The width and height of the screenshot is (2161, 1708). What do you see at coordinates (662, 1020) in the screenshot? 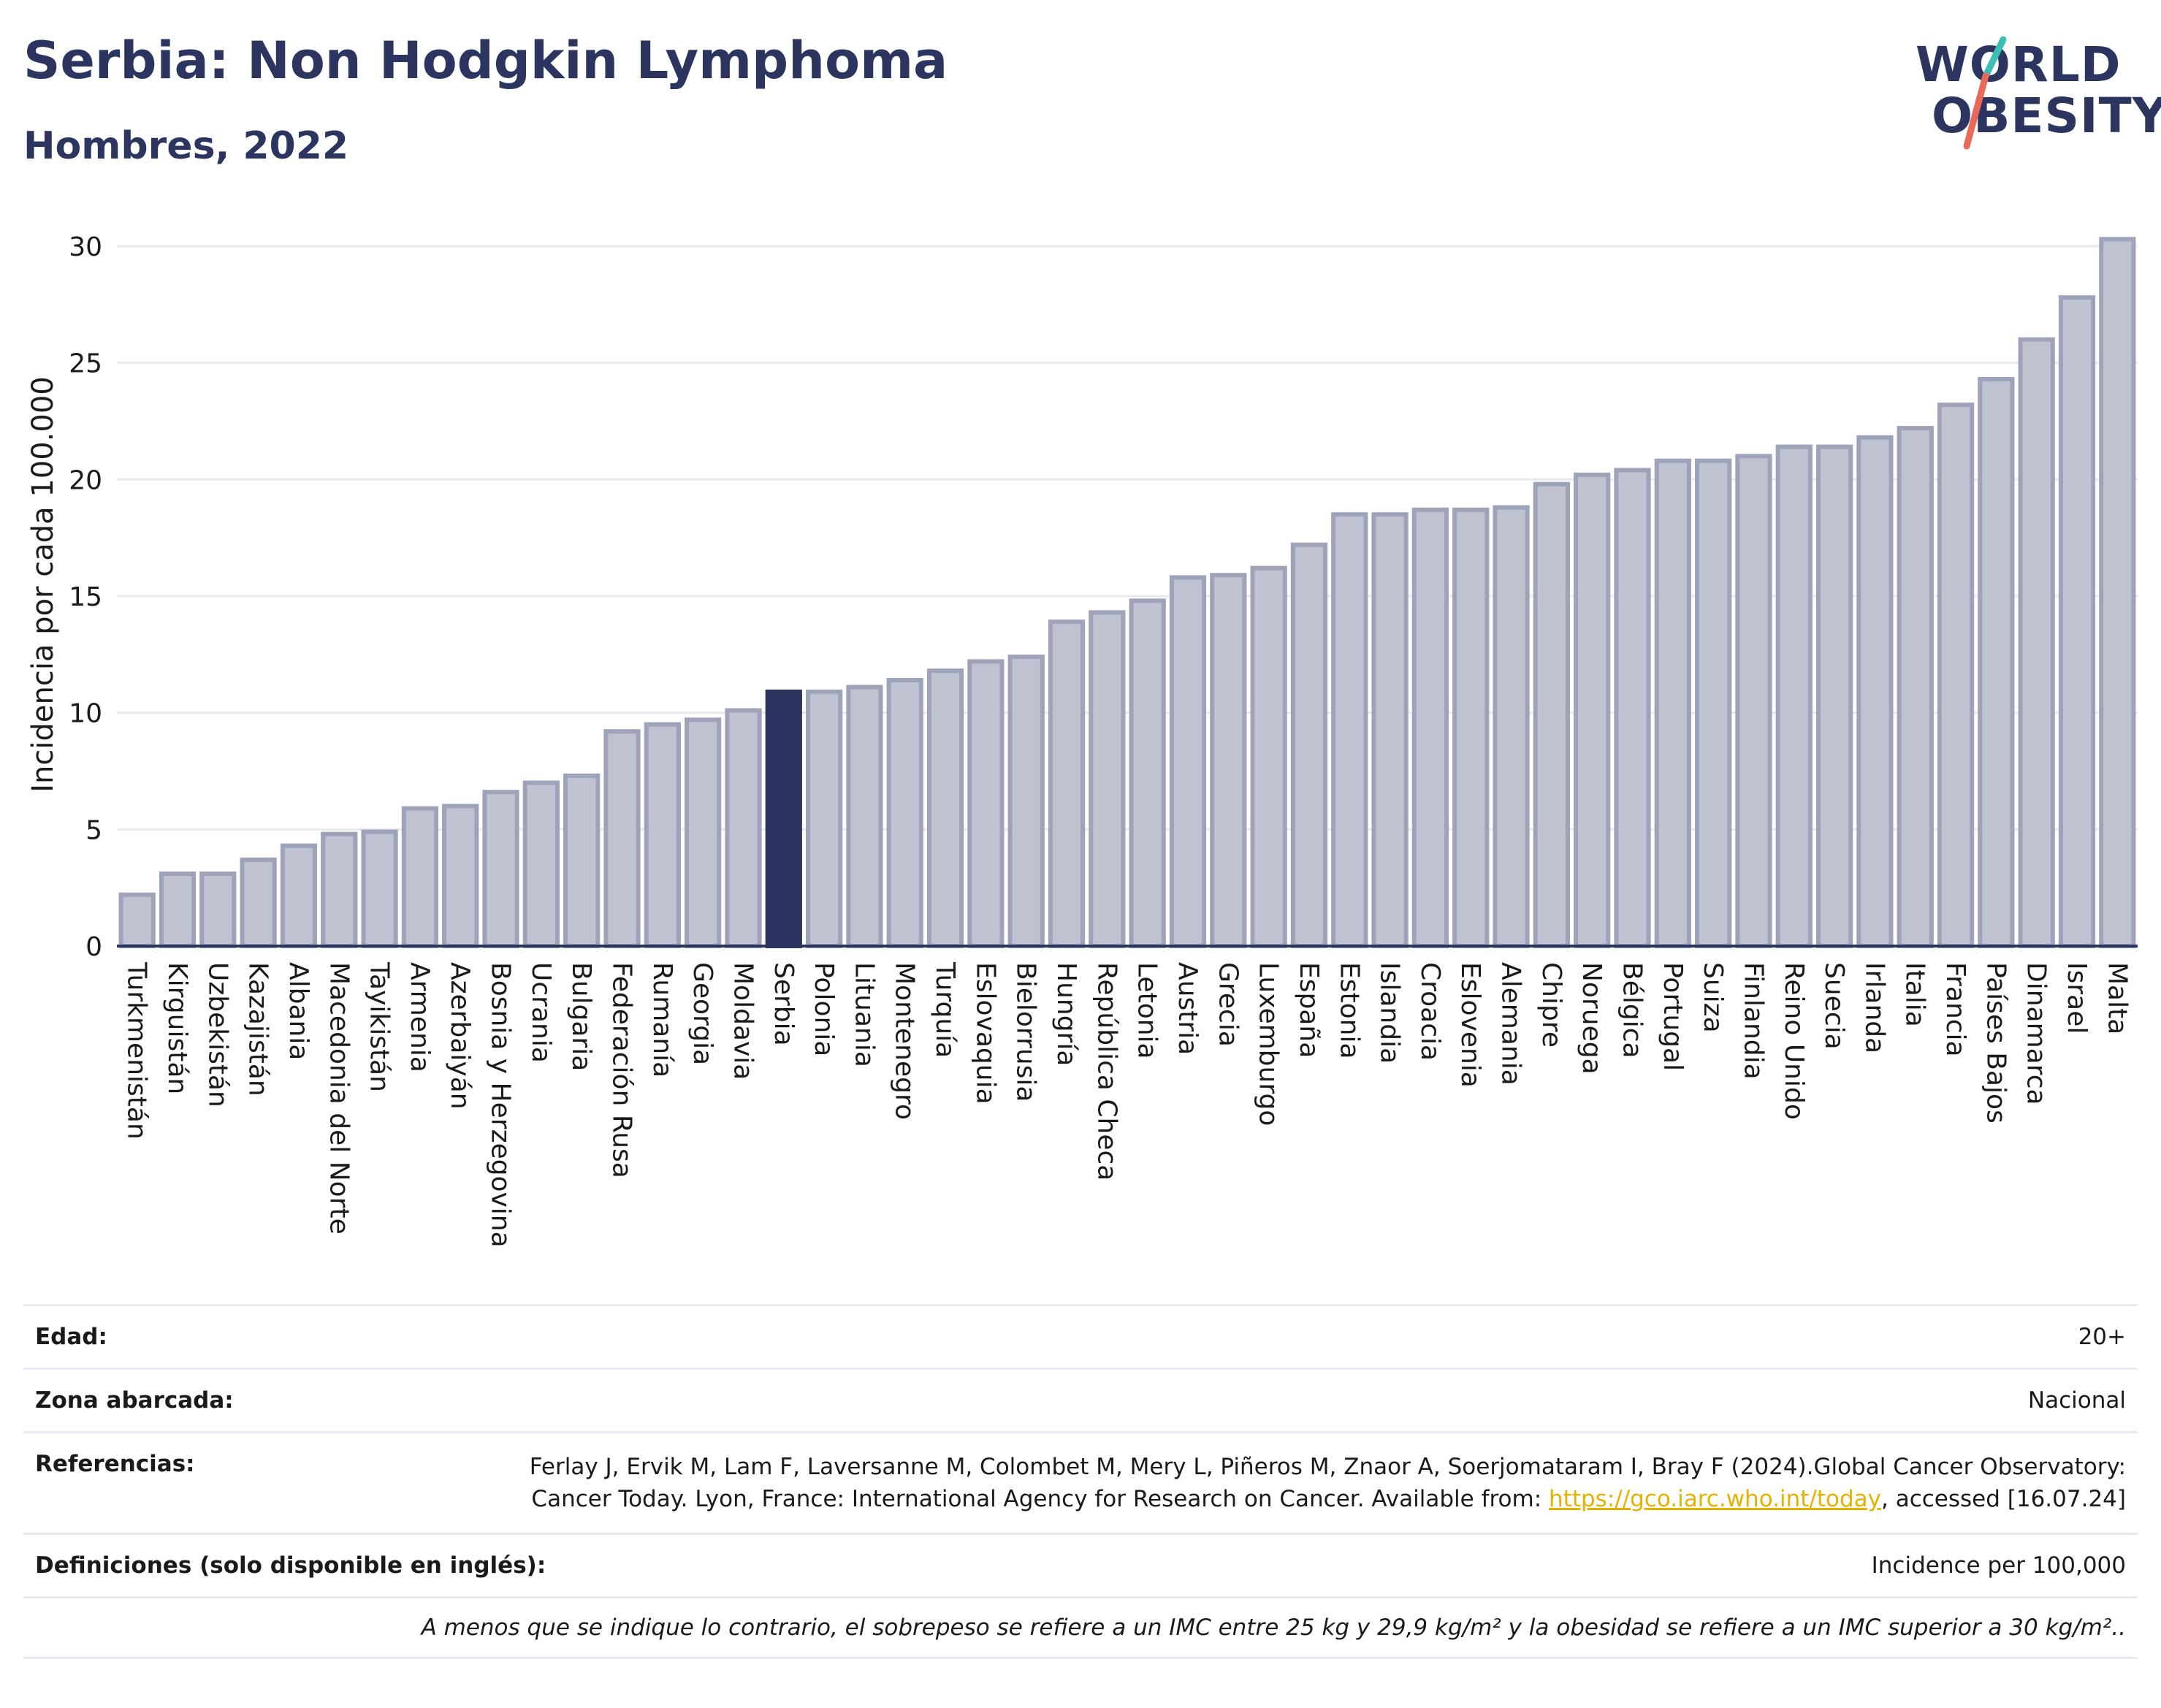
I see `x-tick-label: Rumanía` at bounding box center [662, 1020].